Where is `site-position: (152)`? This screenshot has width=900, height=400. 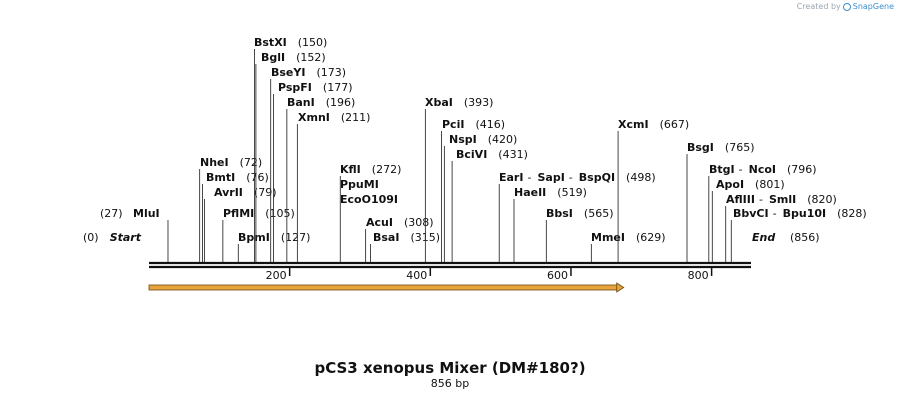 site-position: (152) is located at coordinates (311, 57).